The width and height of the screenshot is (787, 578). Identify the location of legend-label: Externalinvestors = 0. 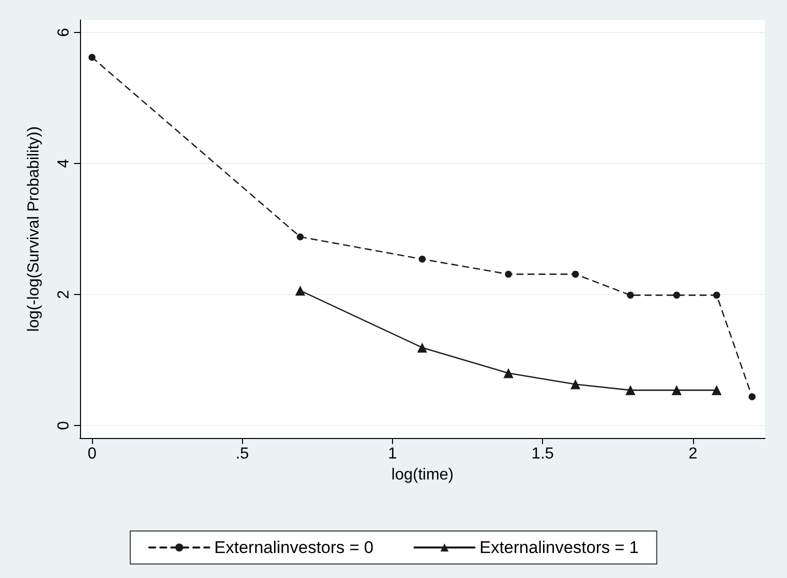
(294, 547).